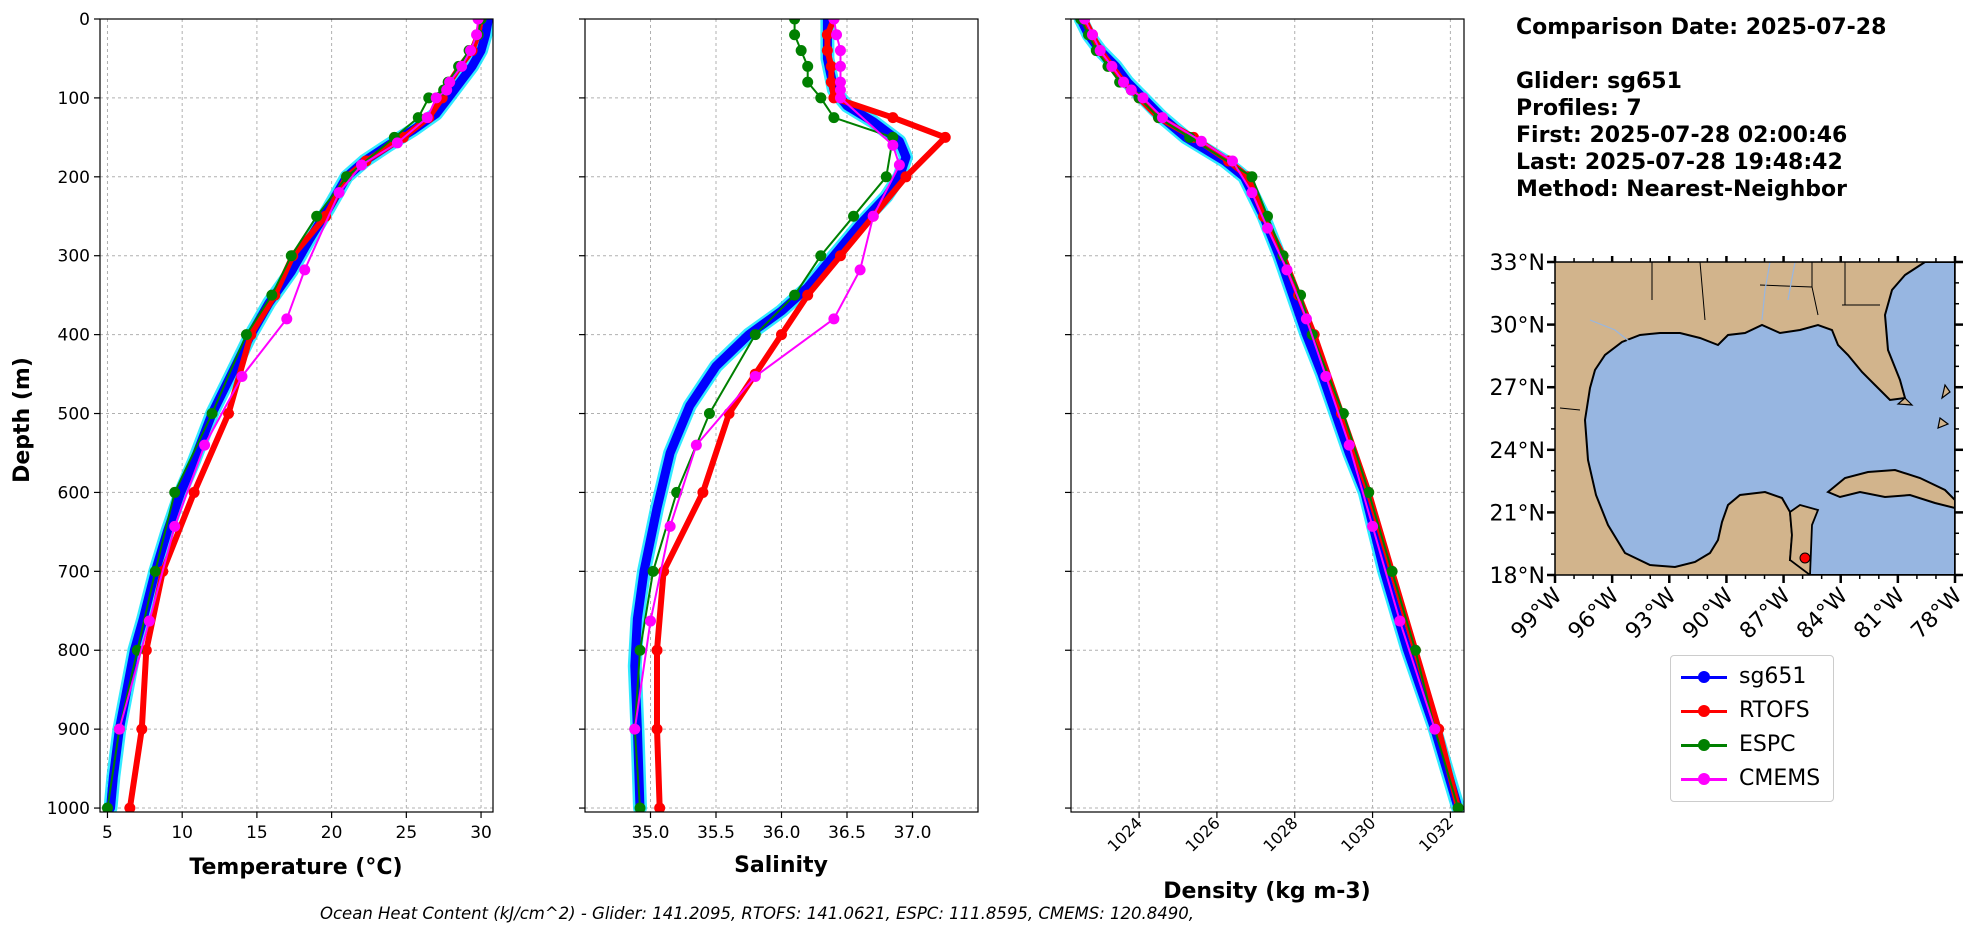 The image size is (1987, 934). I want to click on salinity-xlabel: Salinity, so click(781, 865).